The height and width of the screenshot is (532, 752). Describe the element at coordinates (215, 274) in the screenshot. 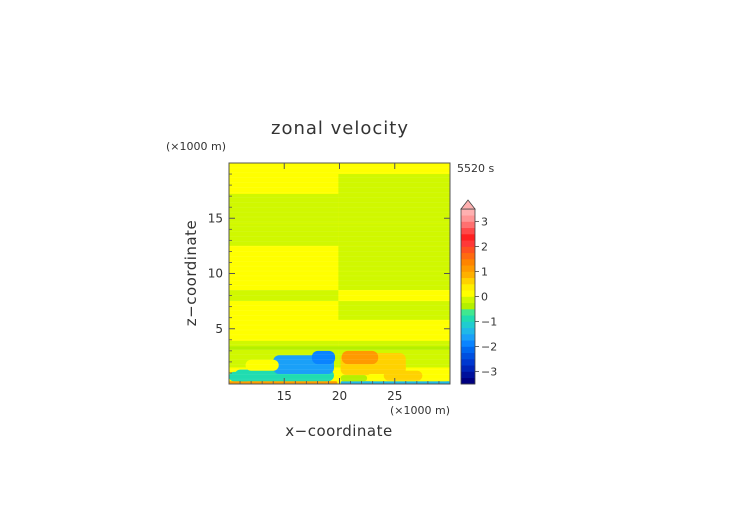

I see `y-tick-label-10: 10` at that location.